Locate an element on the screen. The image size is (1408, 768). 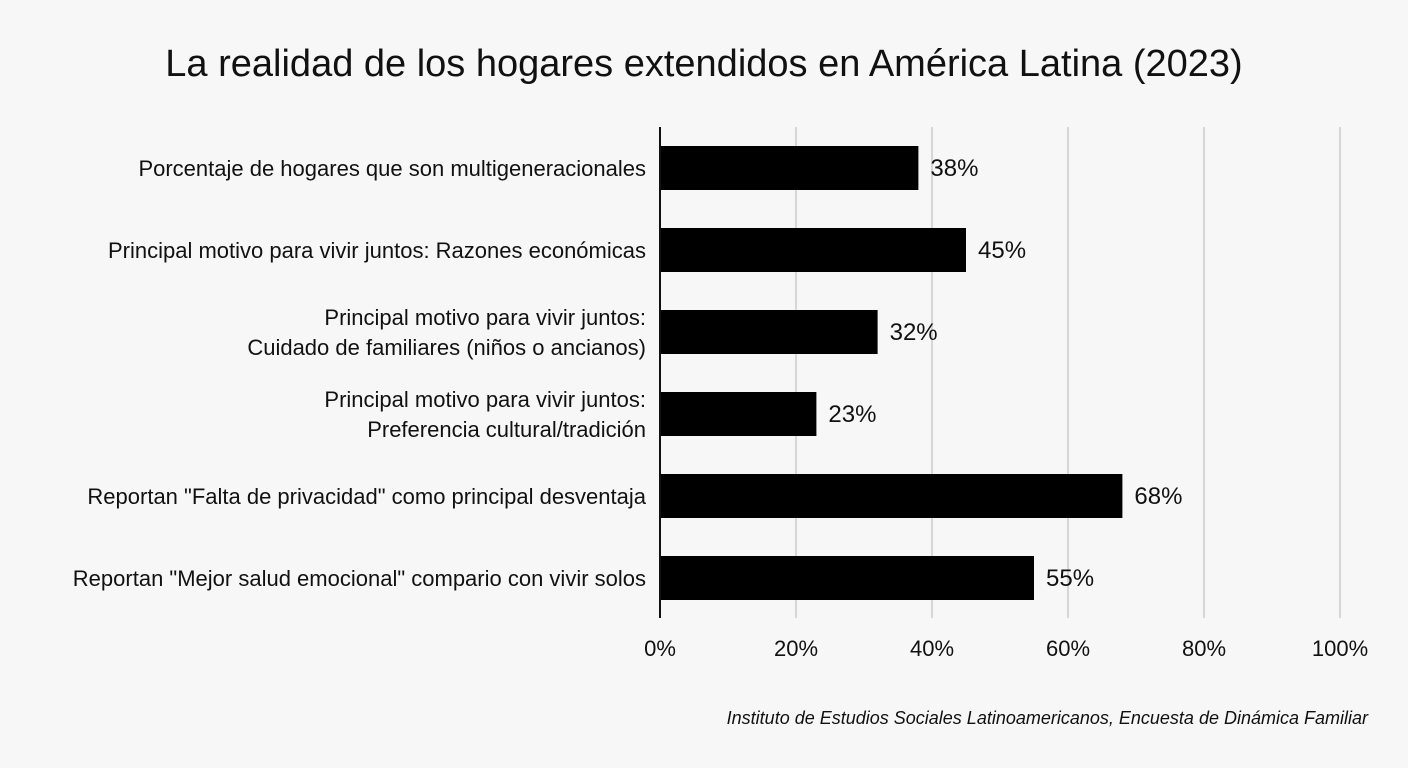
data-label: 45% is located at coordinates (1002, 250).